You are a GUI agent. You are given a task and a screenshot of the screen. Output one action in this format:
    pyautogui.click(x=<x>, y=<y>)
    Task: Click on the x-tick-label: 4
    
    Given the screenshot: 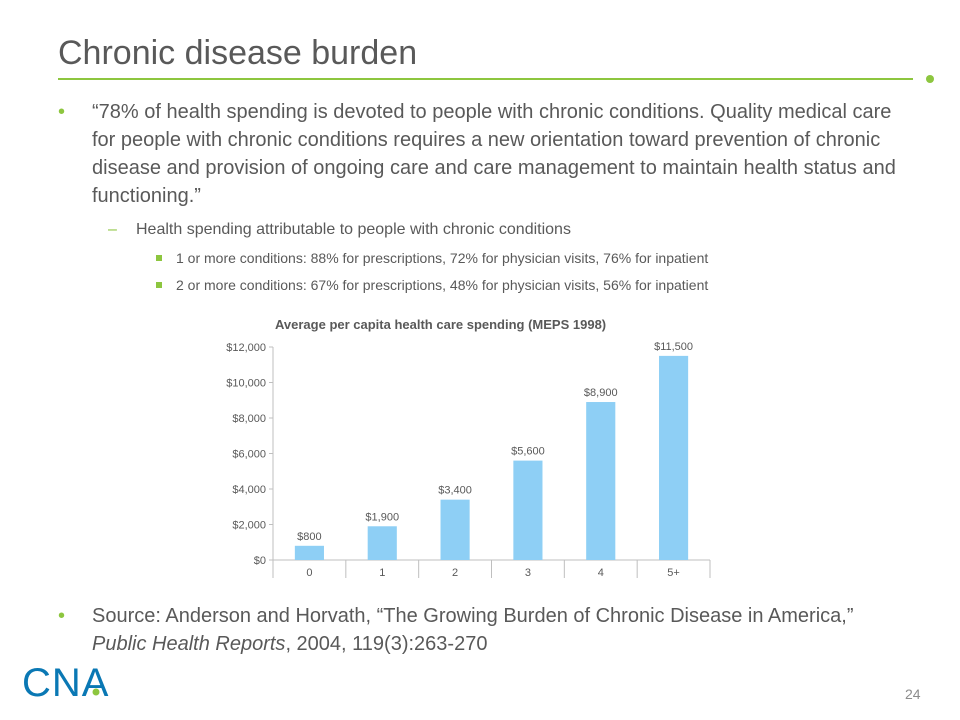 What is the action you would take?
    pyautogui.click(x=601, y=573)
    